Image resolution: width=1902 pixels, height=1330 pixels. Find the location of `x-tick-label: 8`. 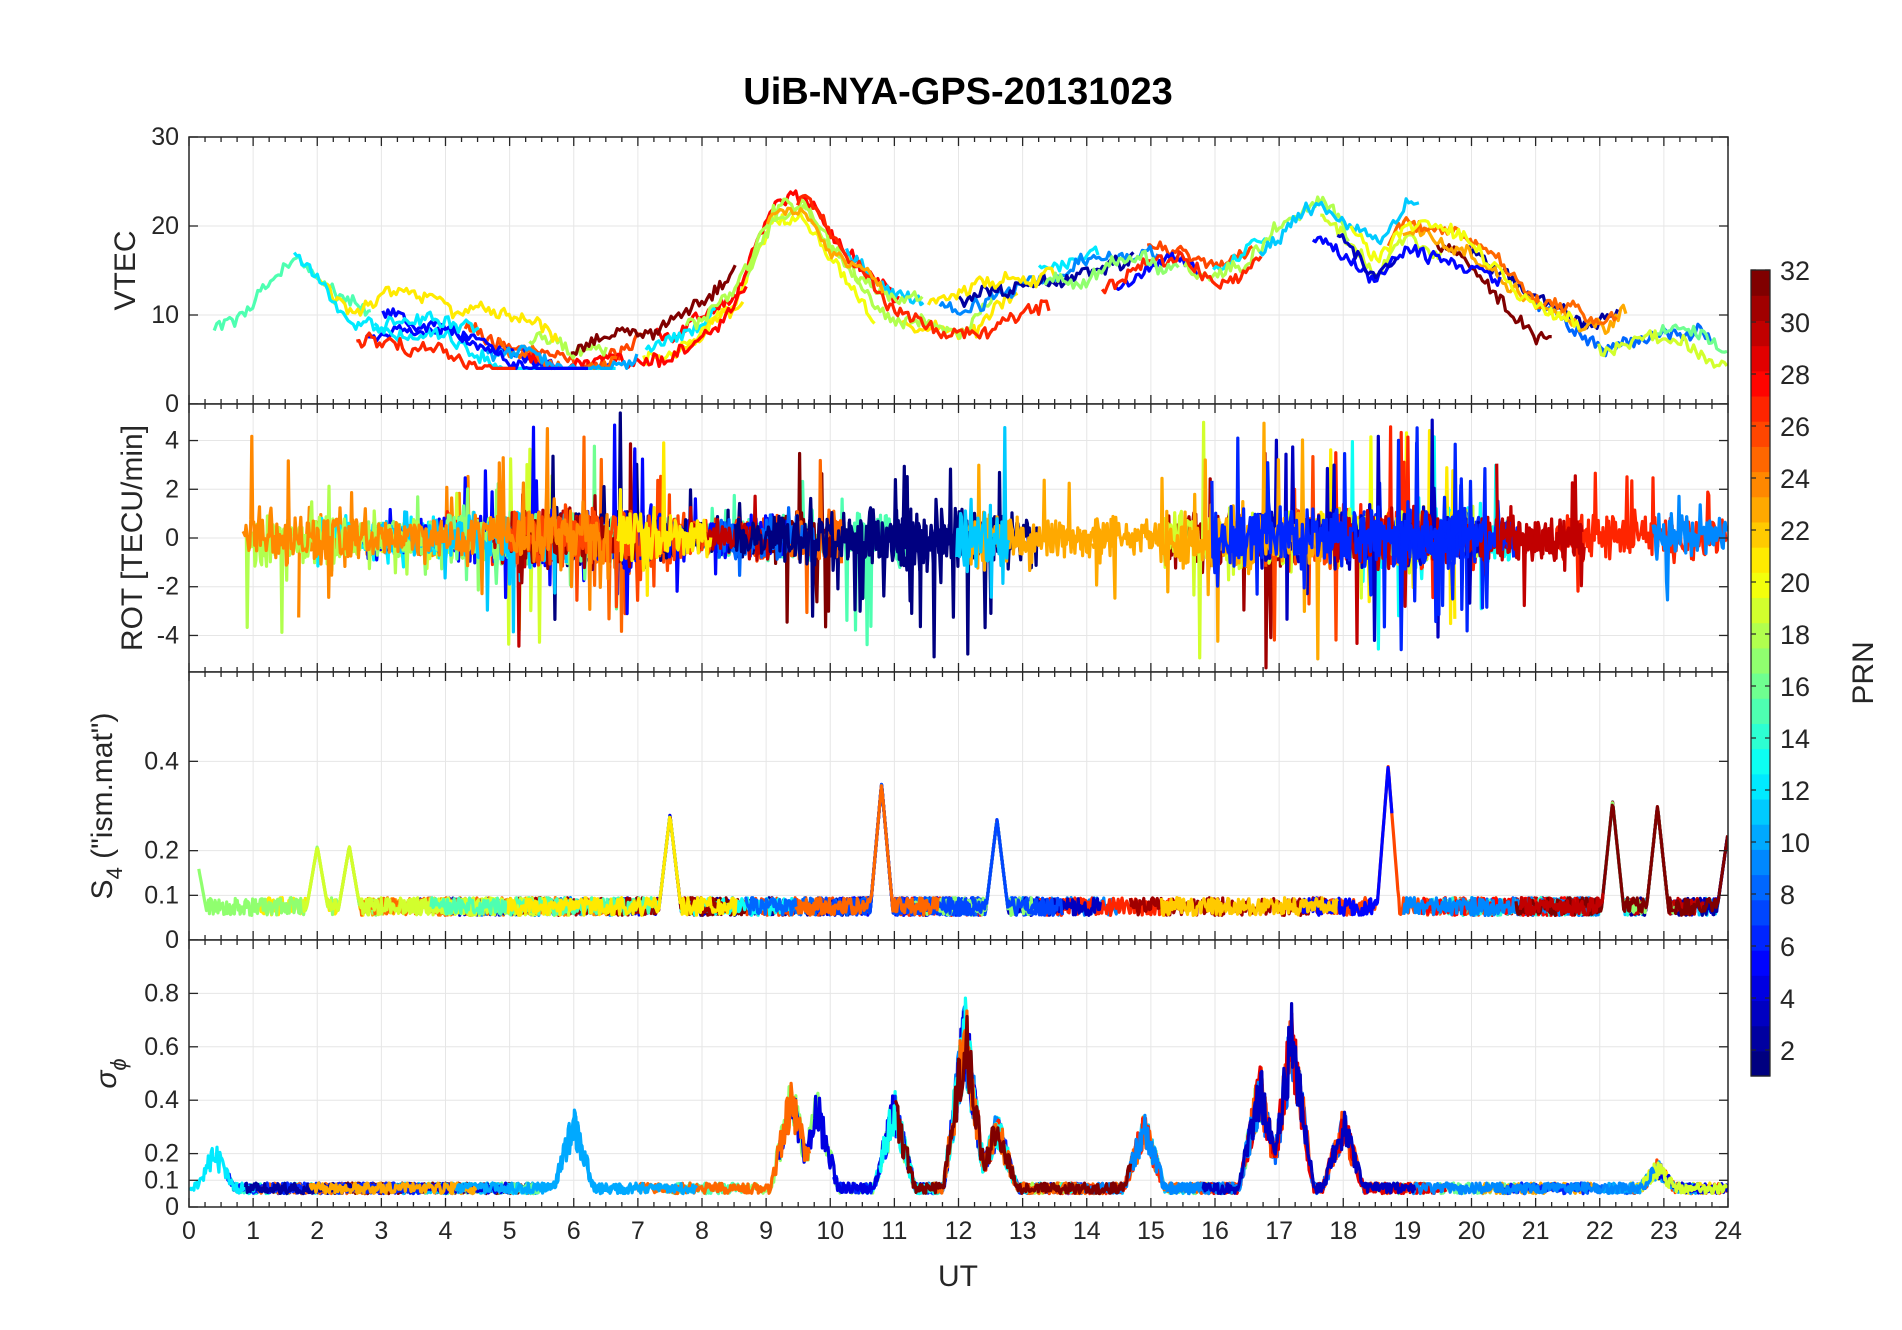

x-tick-label: 8 is located at coordinates (702, 1231).